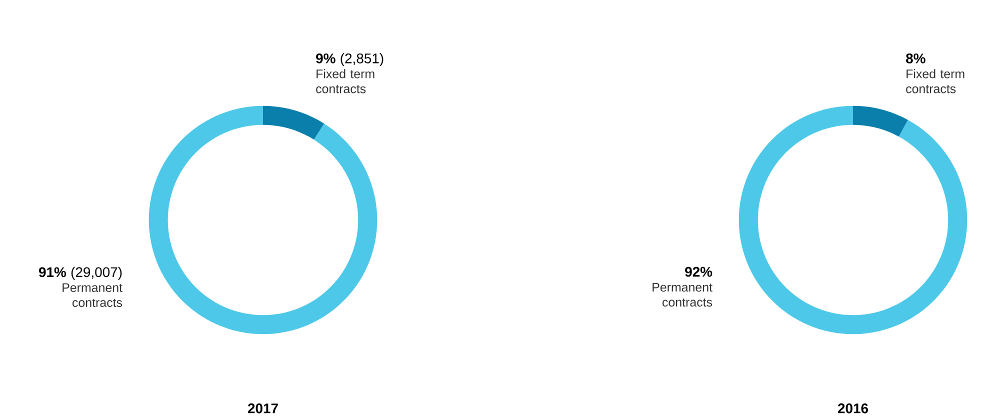 This screenshot has height=419, width=994. Describe the element at coordinates (853, 408) in the screenshot. I see `text: 2016` at that location.